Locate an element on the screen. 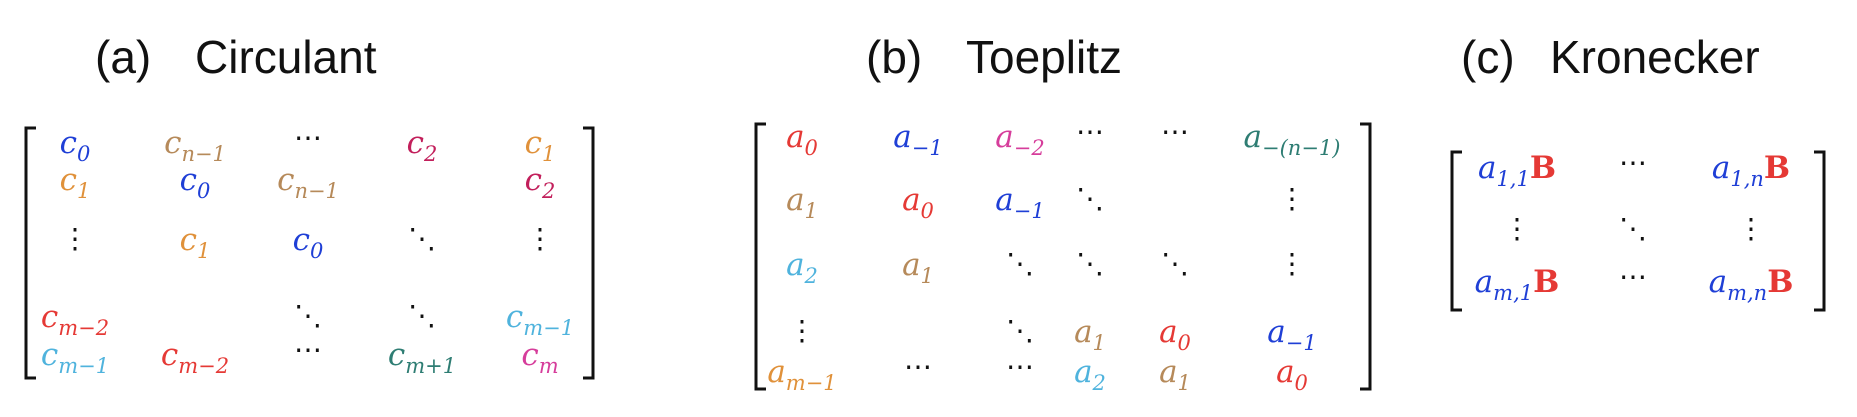  toeplitz-cdots-r0c4: ⋯ is located at coordinates (1175, 131).